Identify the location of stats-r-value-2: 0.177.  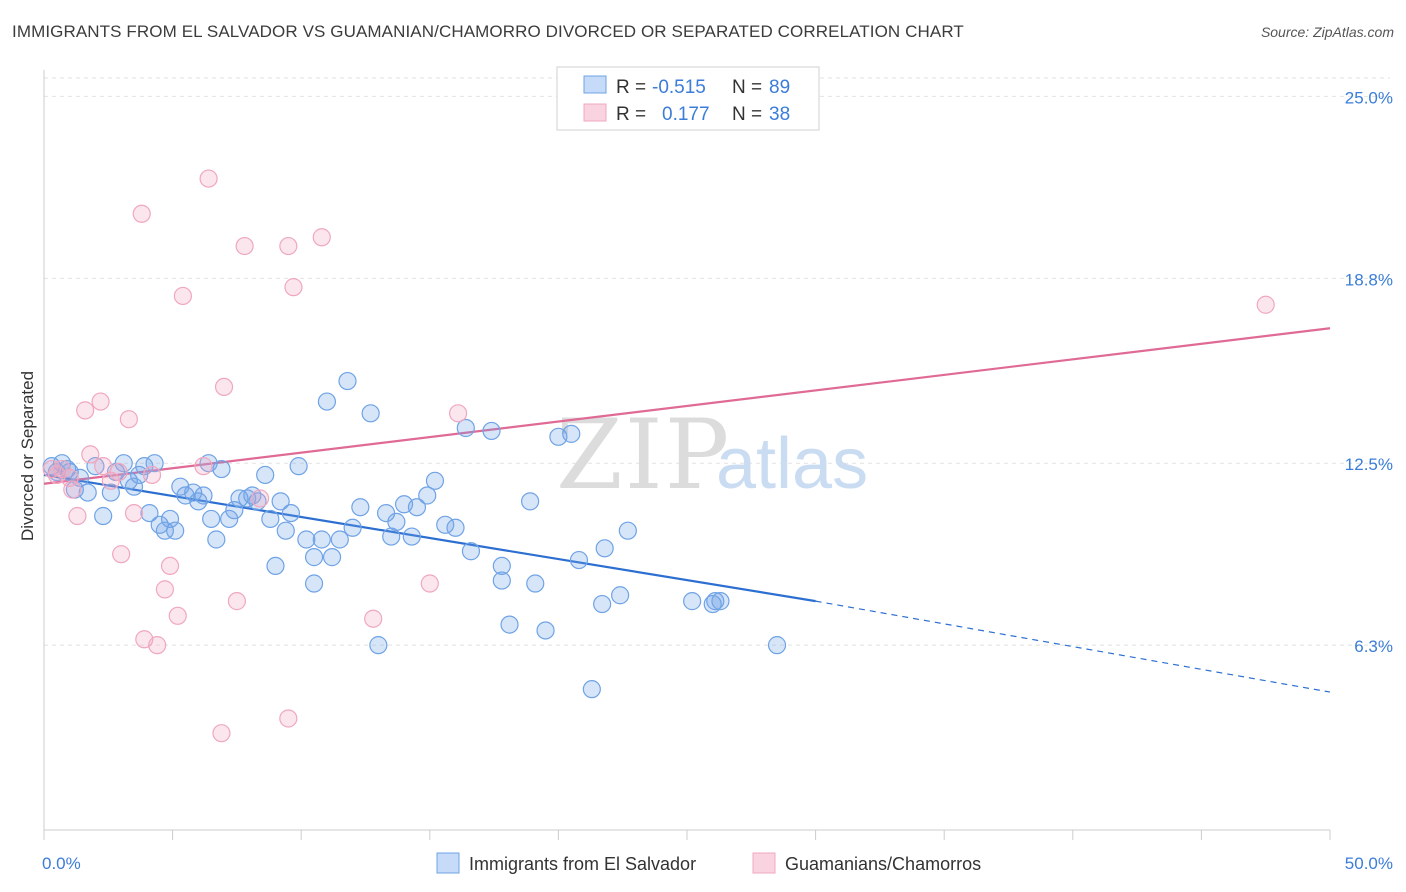
(686, 114).